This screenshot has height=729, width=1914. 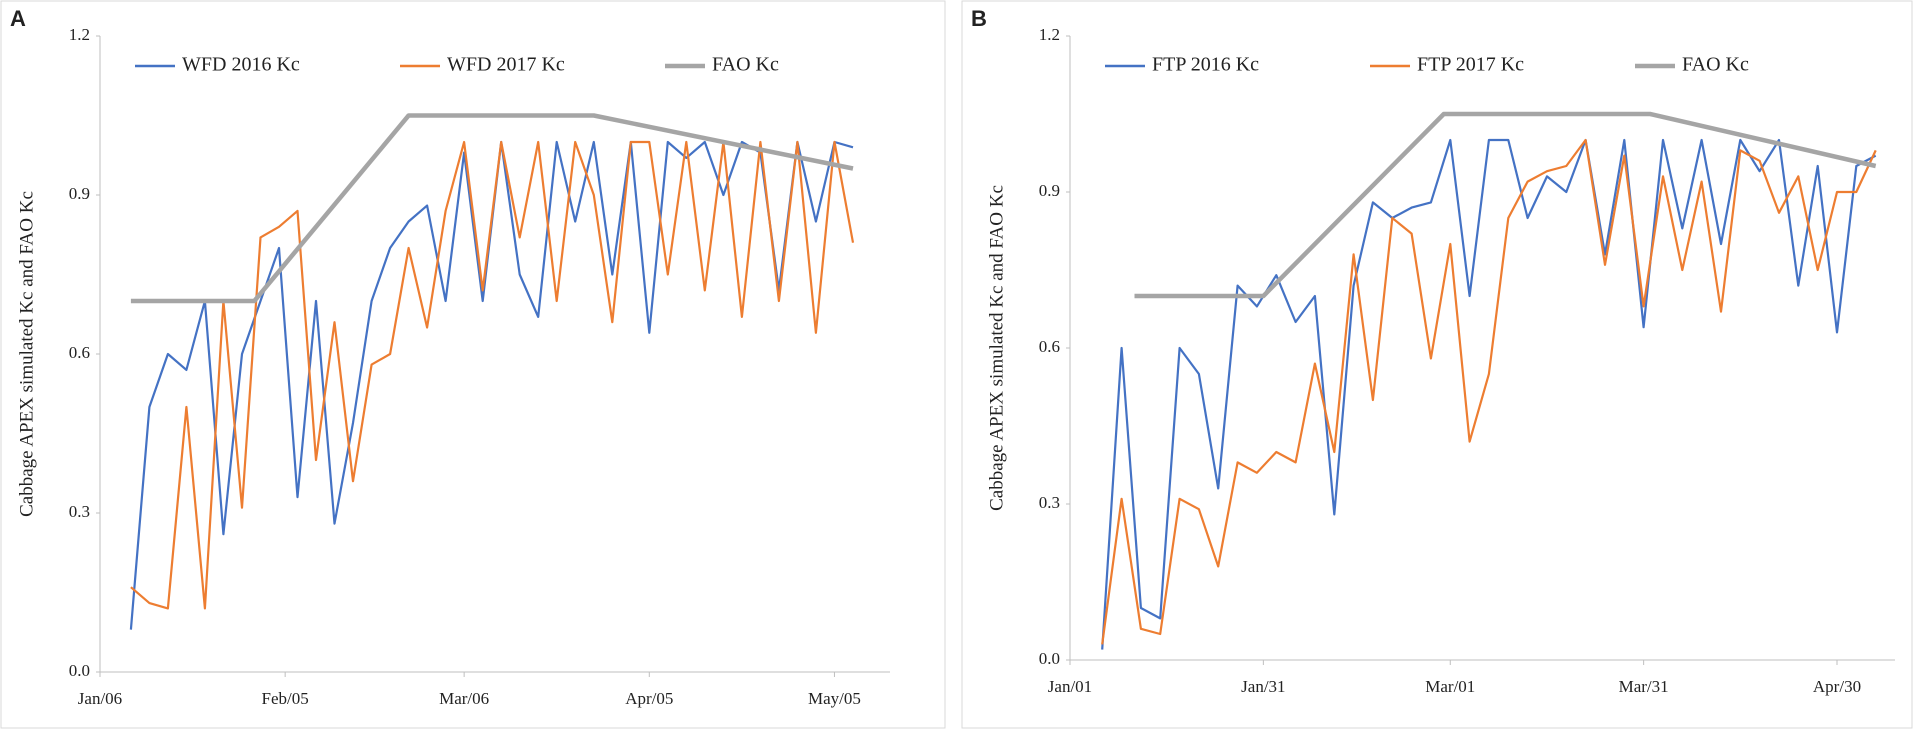 What do you see at coordinates (1205, 65) in the screenshot?
I see `legend-label: FTP 2016 Kc` at bounding box center [1205, 65].